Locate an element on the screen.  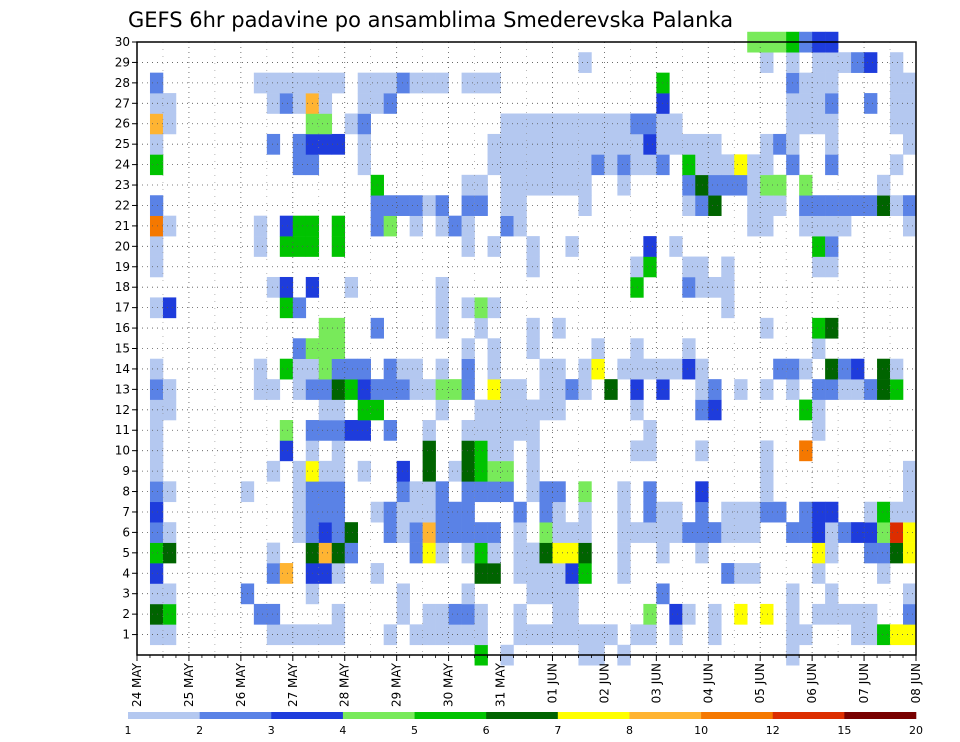
colorbar-swatch is located at coordinates (593, 715).